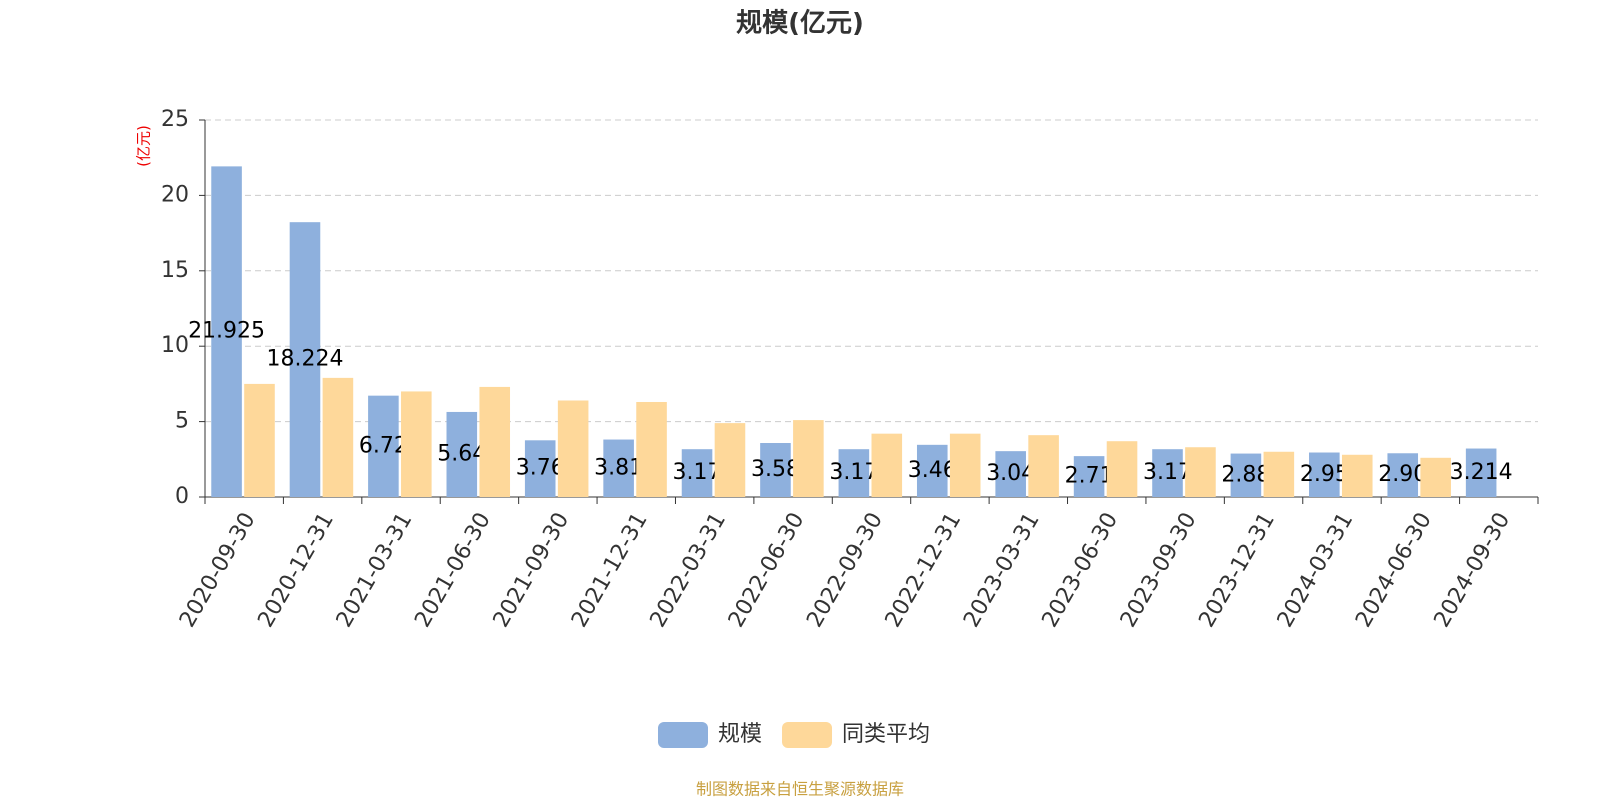  I want to click on source-note: 制图数据来自恒生聚源数据库, so click(800, 789).